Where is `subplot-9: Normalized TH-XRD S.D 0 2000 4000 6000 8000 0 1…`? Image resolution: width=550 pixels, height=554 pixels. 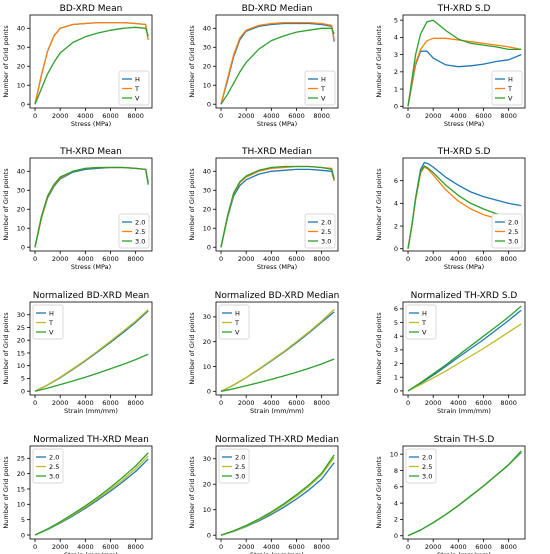 subplot-9: Normalized TH-XRD S.D 0 2000 4000 6000 8000 0 1… is located at coordinates (450, 353).